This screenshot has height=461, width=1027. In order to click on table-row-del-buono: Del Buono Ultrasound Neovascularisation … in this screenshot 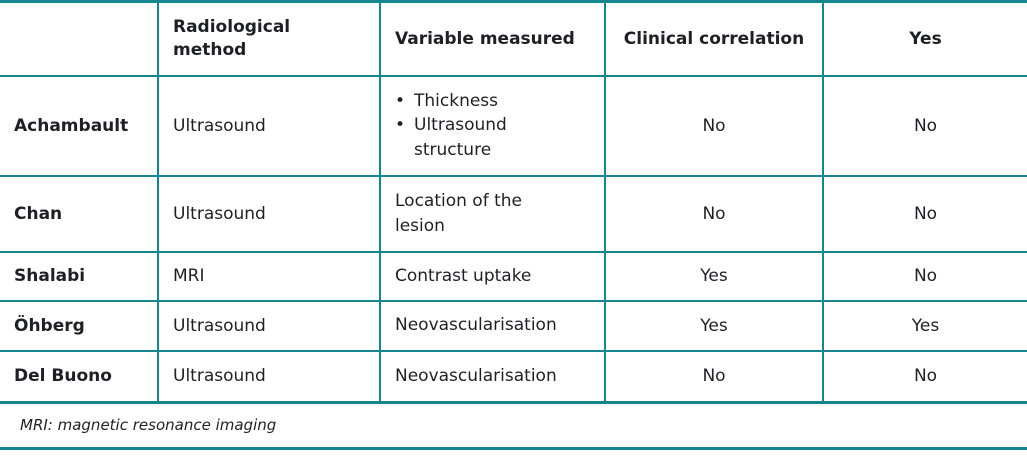, I will do `click(513, 375)`.